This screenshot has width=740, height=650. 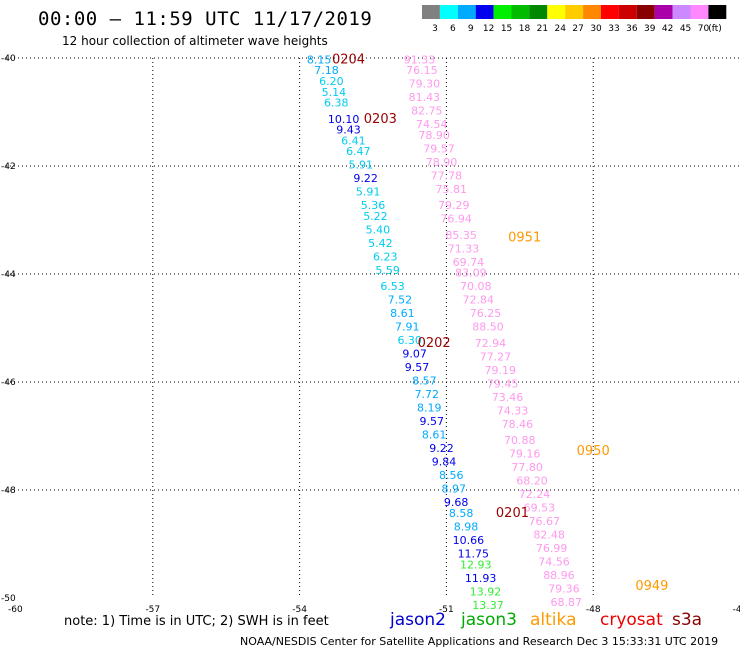 What do you see at coordinates (500, 370) in the screenshot?
I see `wave-height-value: 79.19` at bounding box center [500, 370].